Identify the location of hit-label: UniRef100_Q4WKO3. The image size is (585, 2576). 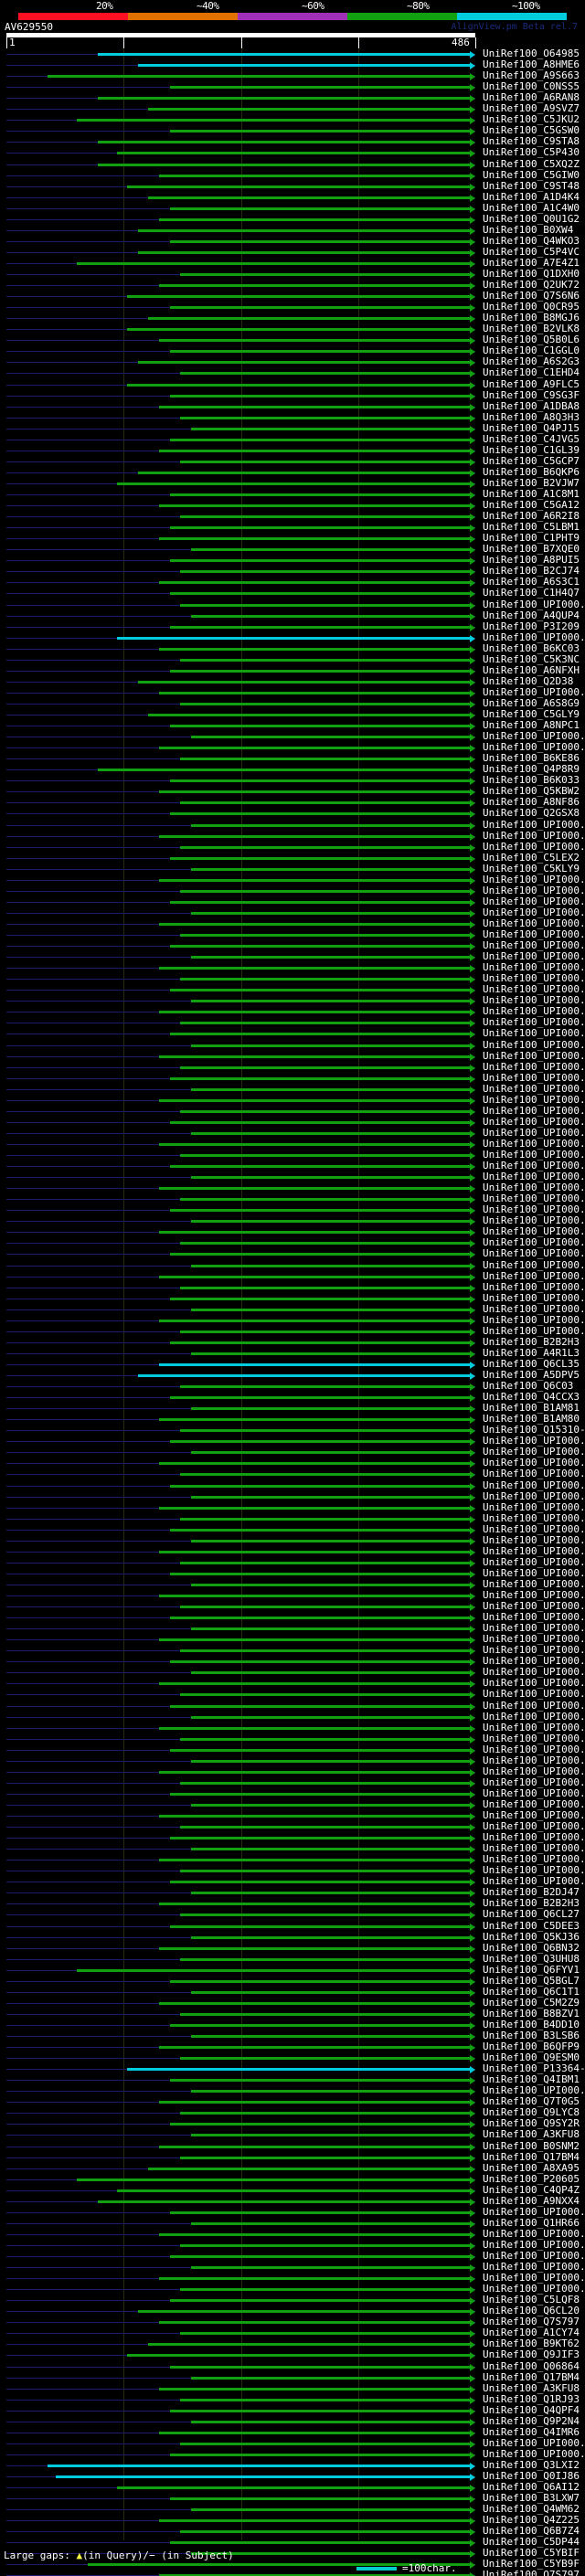
(532, 240).